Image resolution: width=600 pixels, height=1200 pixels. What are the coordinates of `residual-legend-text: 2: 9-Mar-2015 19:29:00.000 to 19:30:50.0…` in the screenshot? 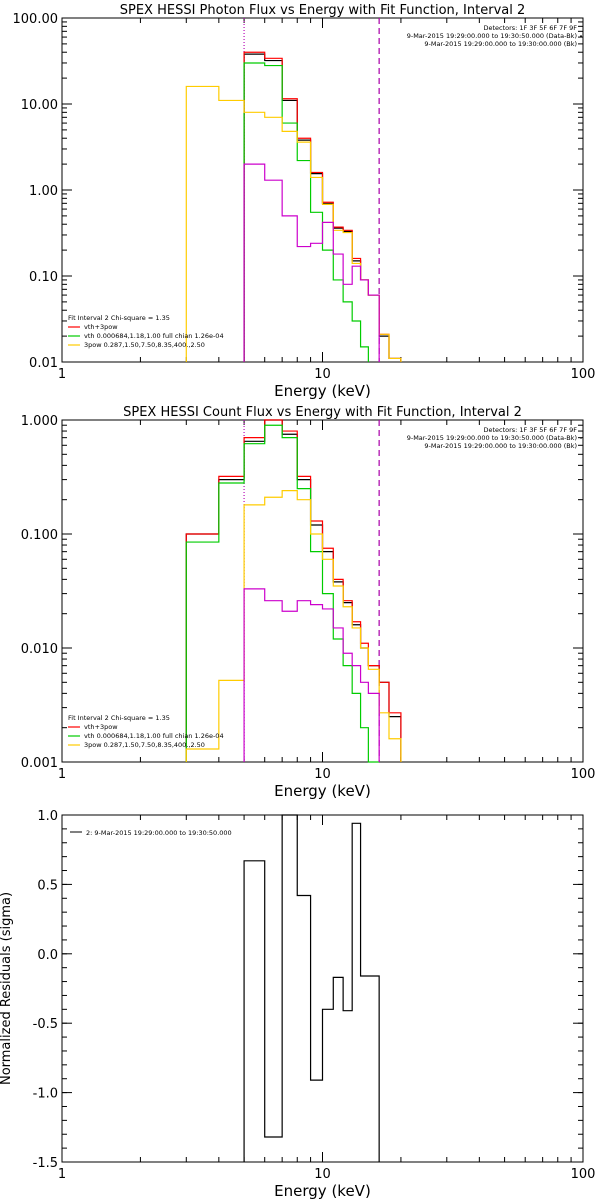 It's located at (159, 833).